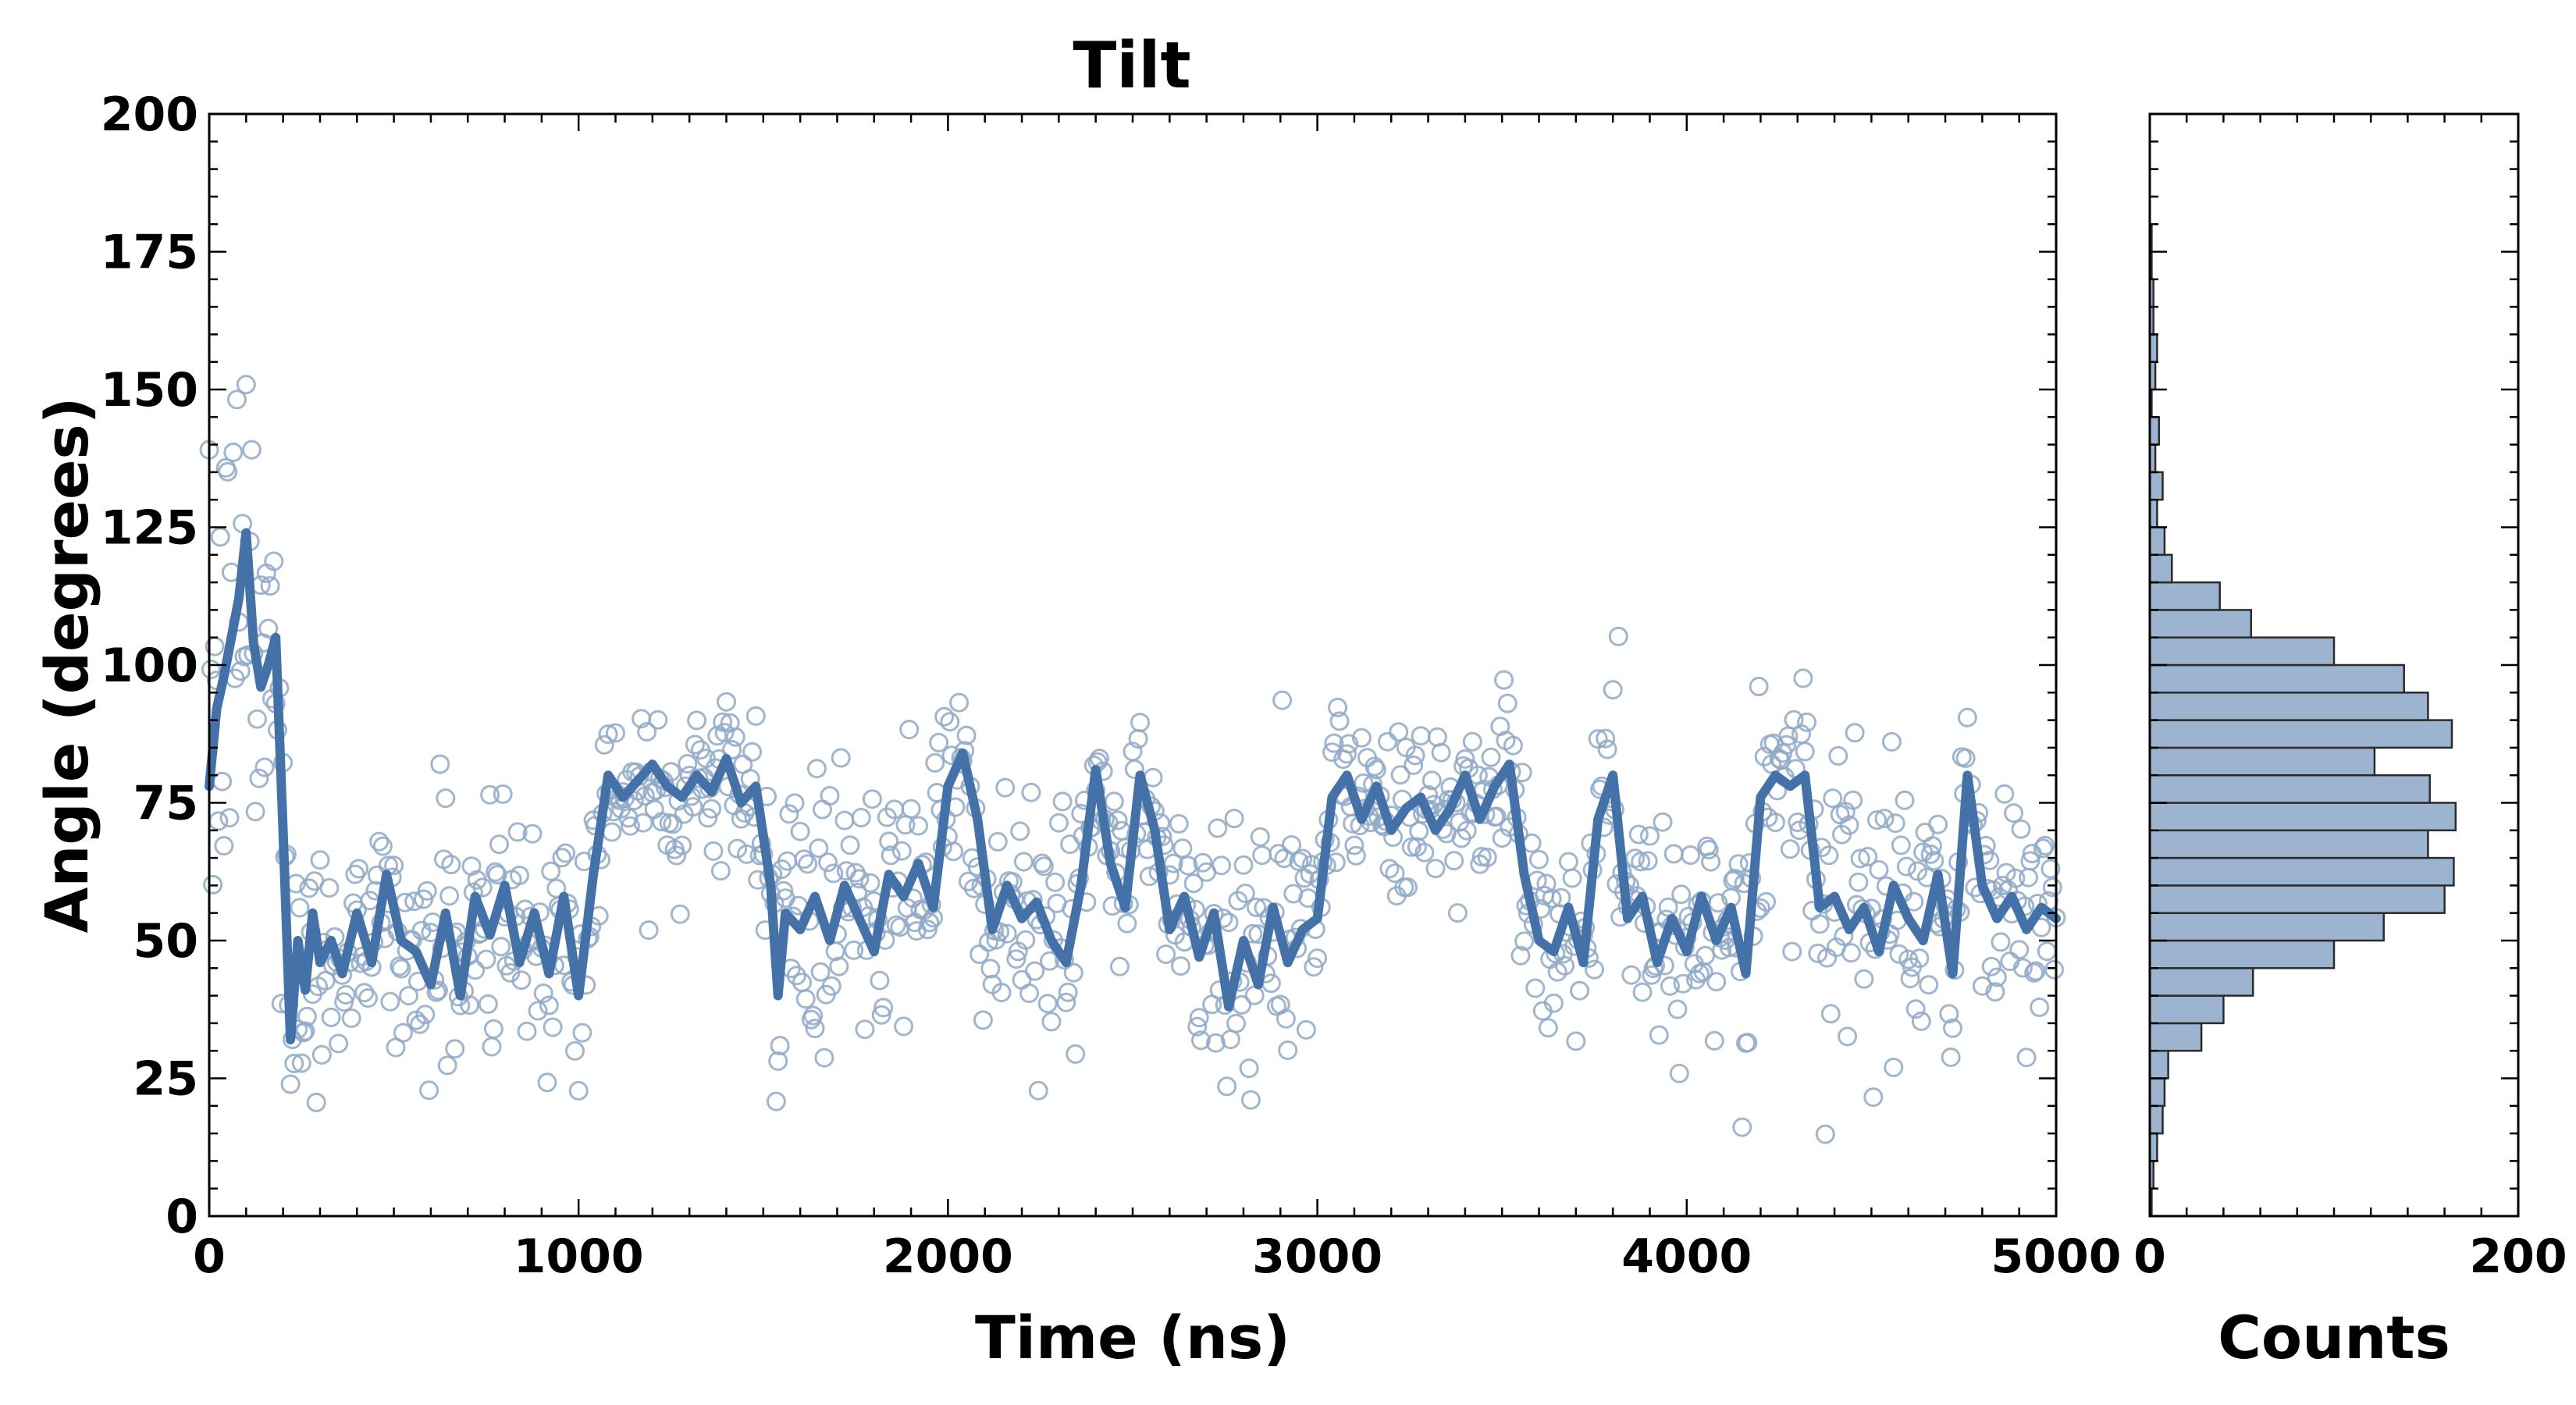 The width and height of the screenshot is (2576, 1405). What do you see at coordinates (2334, 665) in the screenshot?
I see `histogram-axis-ticks` at bounding box center [2334, 665].